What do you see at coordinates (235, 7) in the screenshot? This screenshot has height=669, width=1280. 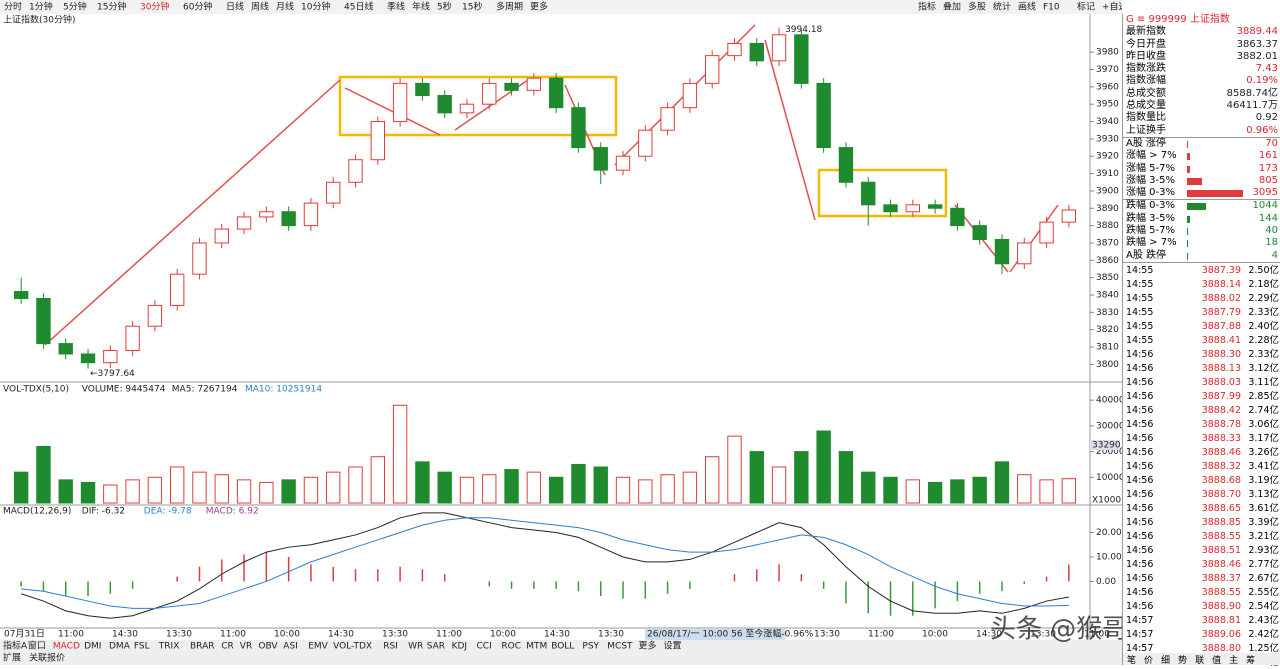 I see `period-tab: 日线` at bounding box center [235, 7].